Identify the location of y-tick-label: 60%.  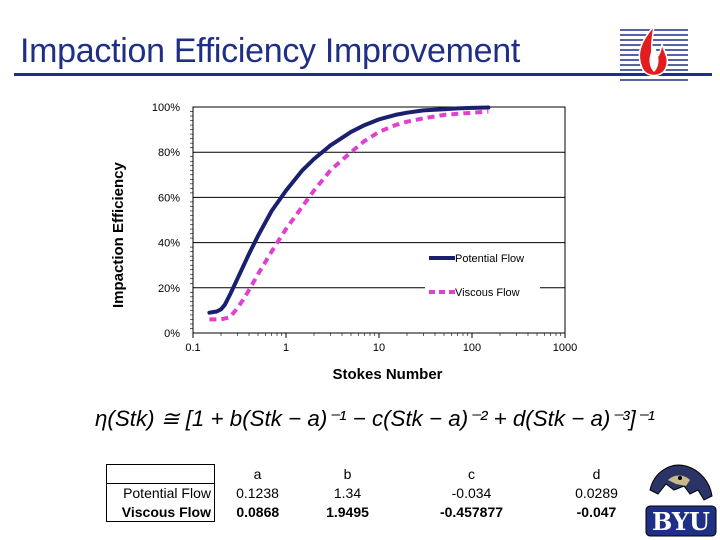
(169, 198).